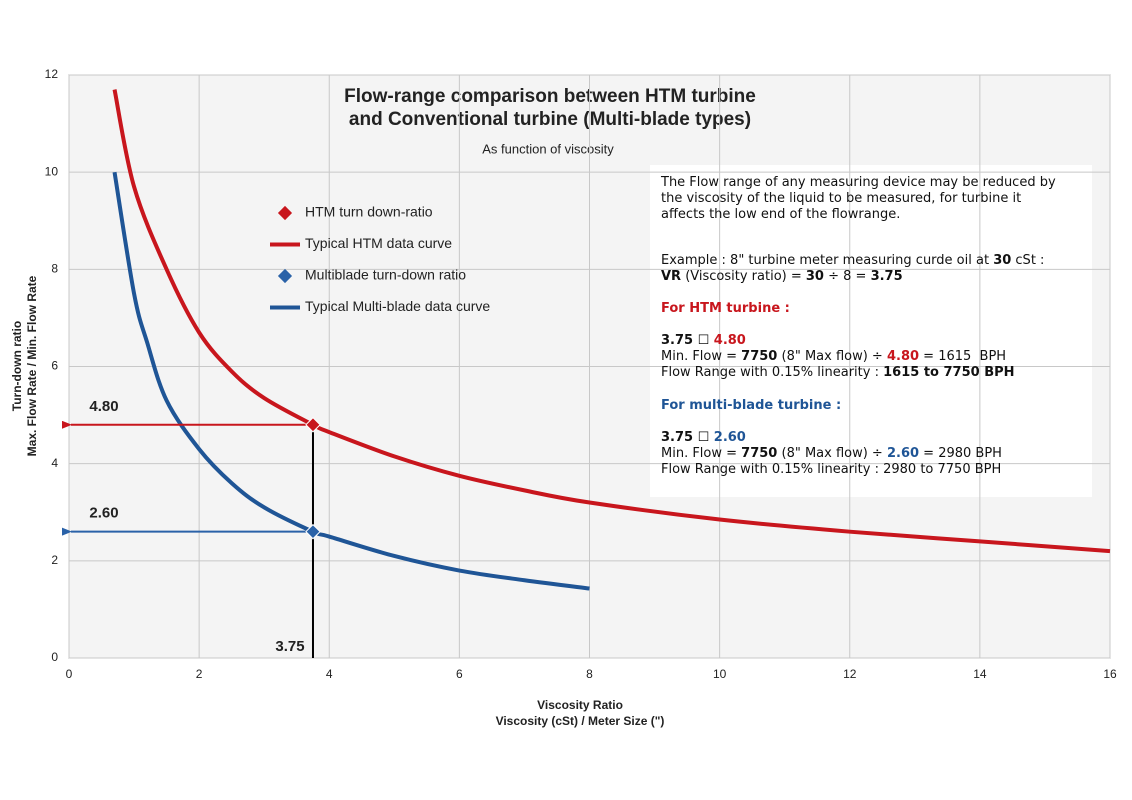 Image resolution: width=1132 pixels, height=800 pixels. Describe the element at coordinates (397, 306) in the screenshot. I see `legend-label: Typical Multi-blade data curve` at that location.